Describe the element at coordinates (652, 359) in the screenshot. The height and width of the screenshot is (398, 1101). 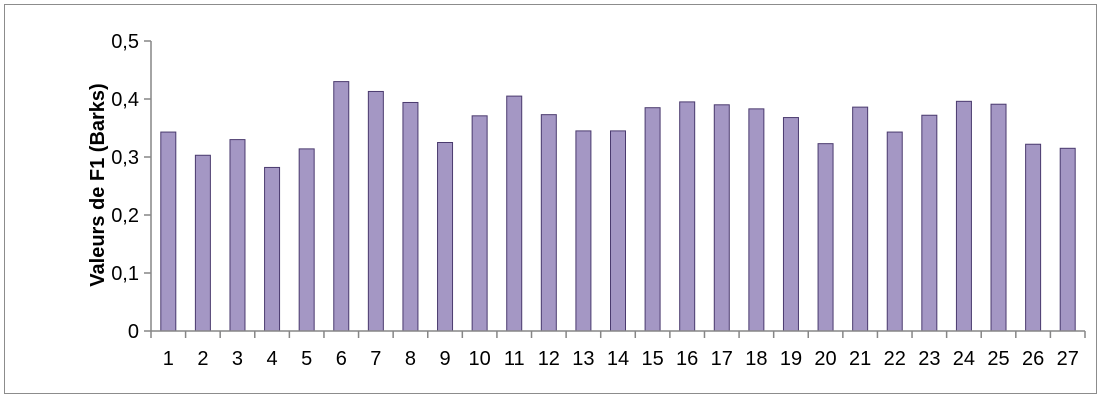
I see `x-tick-label: 15` at that location.